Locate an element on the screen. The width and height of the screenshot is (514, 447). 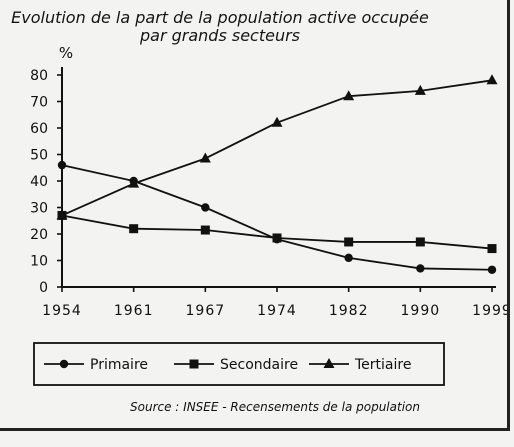
x-tick-label: 1982 is located at coordinates (349, 311).